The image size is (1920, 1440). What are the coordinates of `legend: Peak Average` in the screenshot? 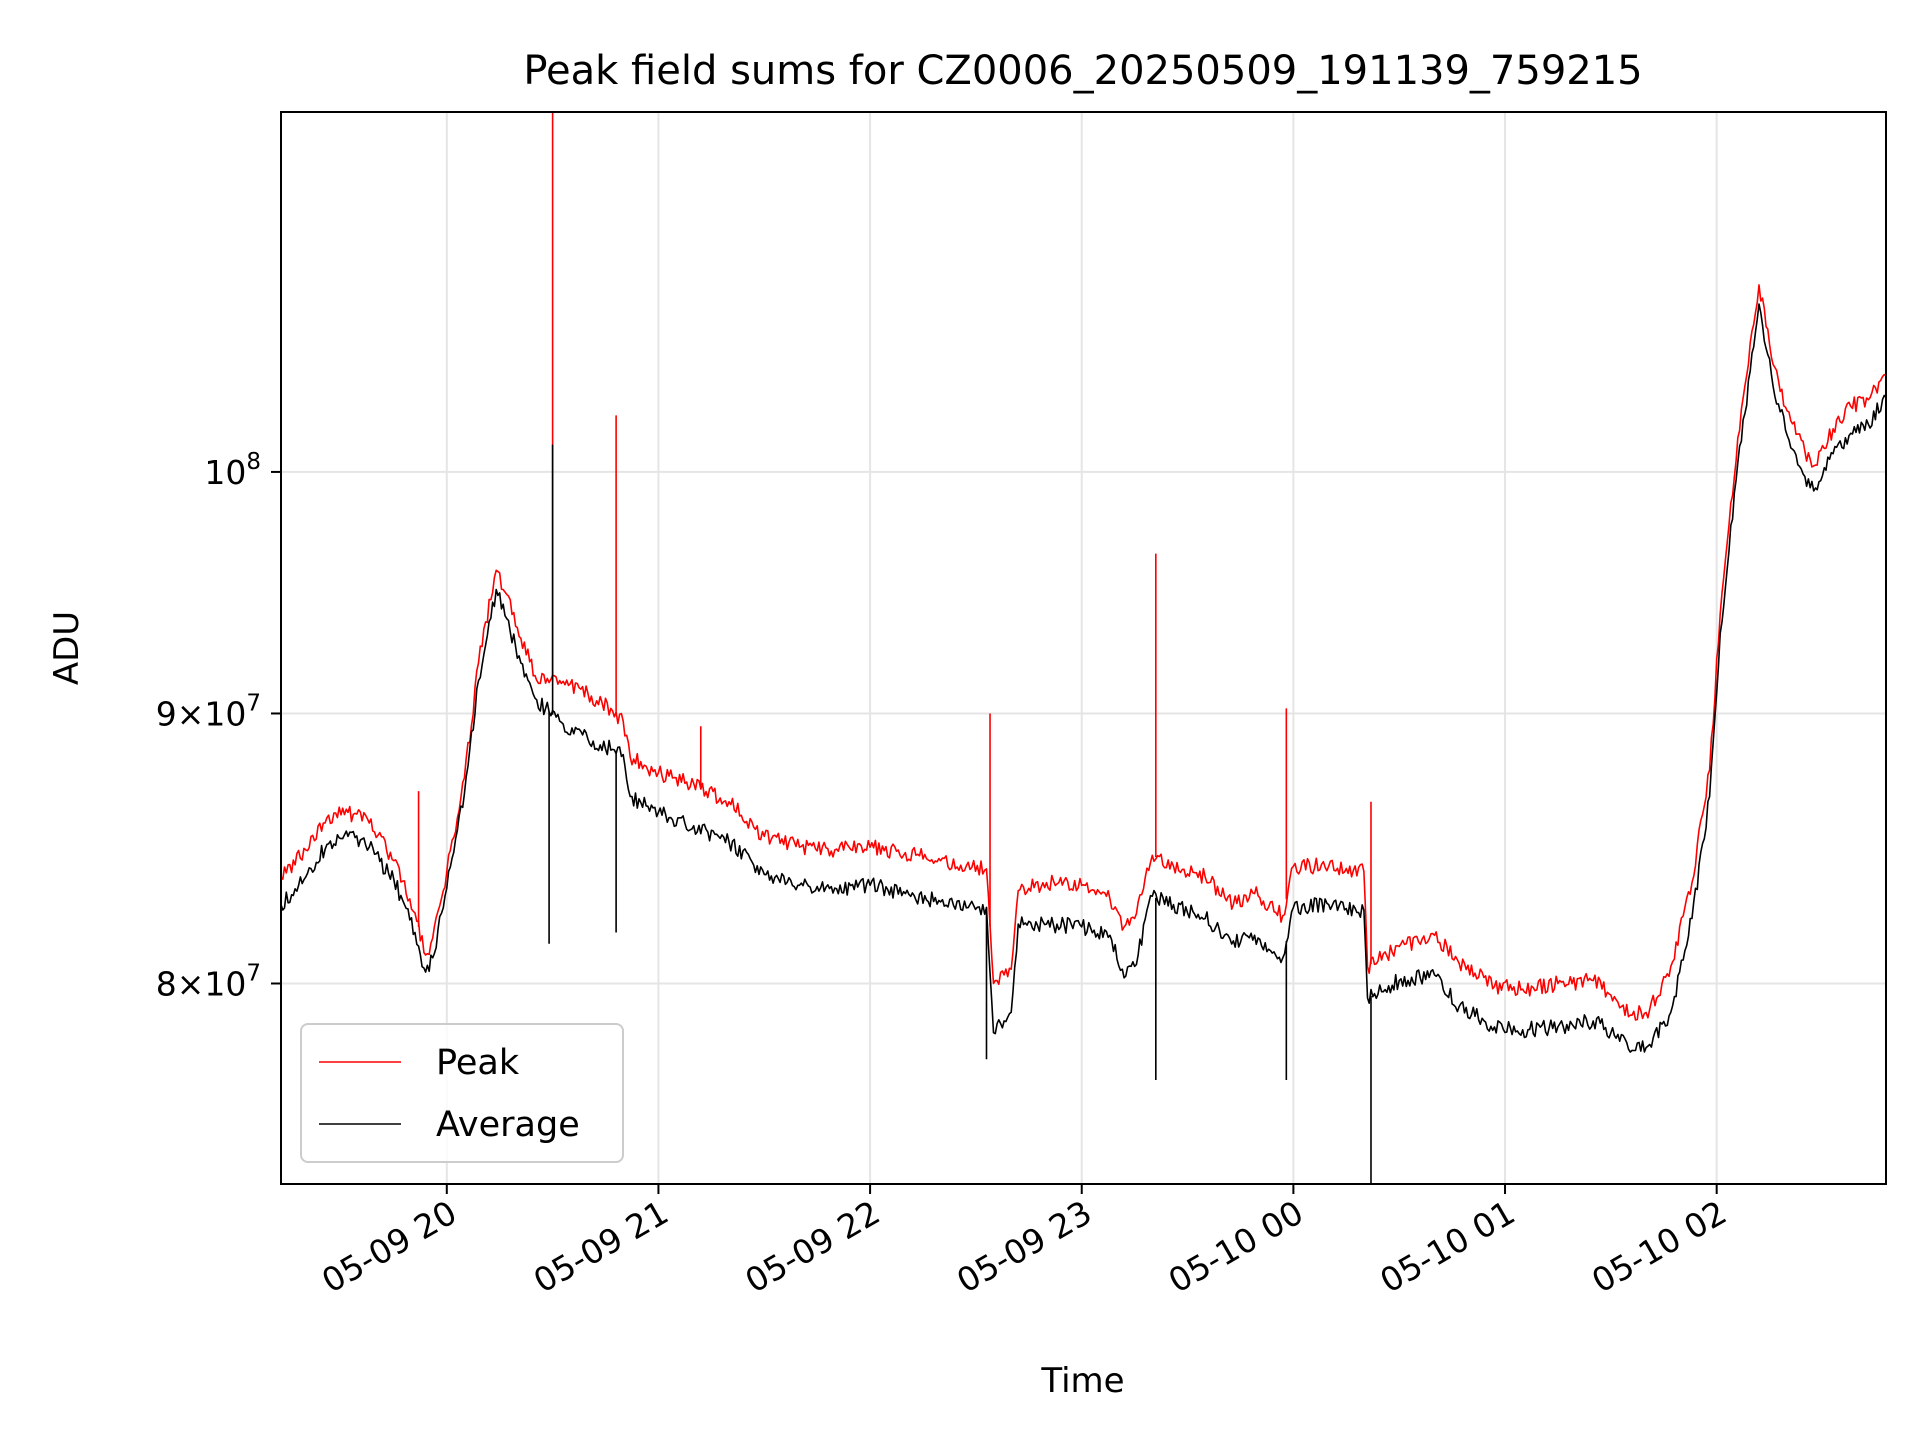 It's located at (462, 1093).